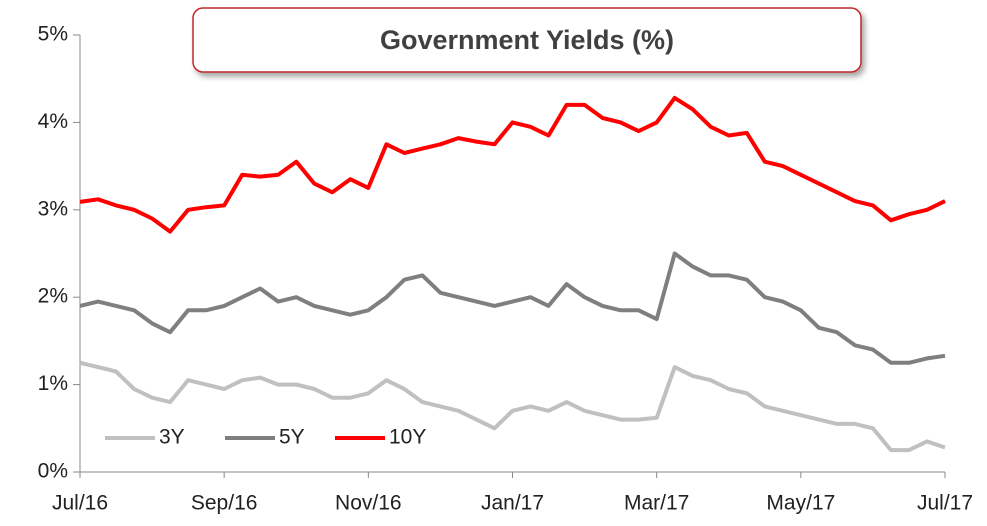  Describe the element at coordinates (53, 34) in the screenshot. I see `y-tick-label: 5%` at that location.